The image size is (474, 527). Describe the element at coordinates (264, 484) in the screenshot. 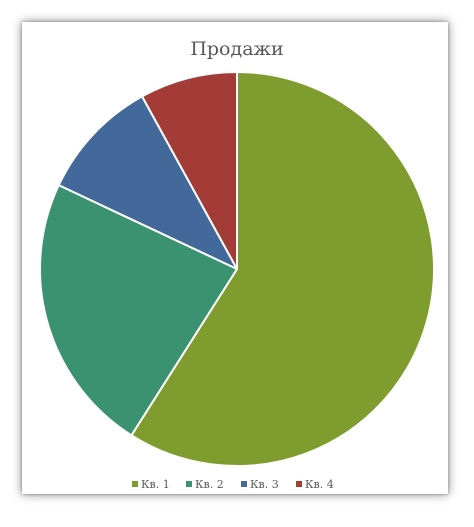

I see `legend-label-3: Кв. 3` at that location.